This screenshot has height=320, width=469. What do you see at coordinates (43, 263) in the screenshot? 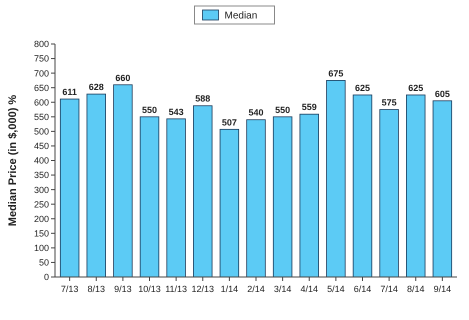
I see `y-tick-label: 50` at bounding box center [43, 263].